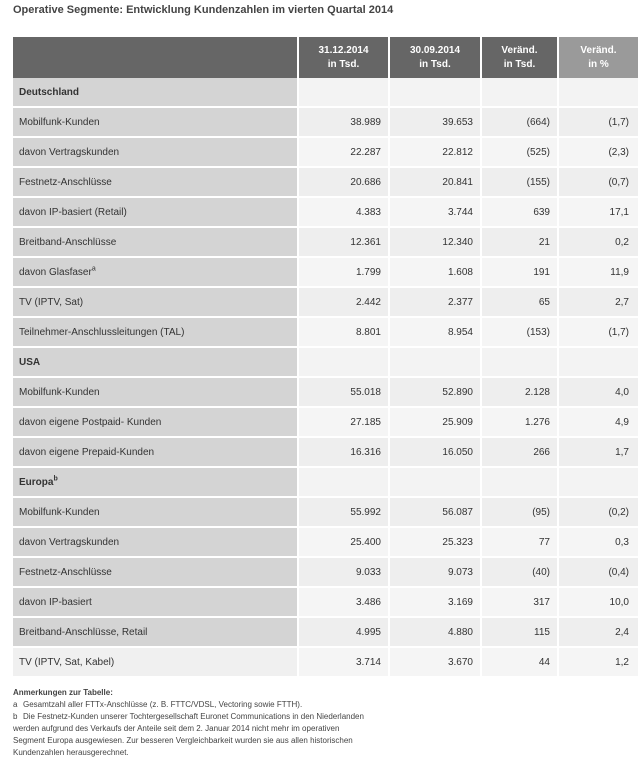 Image resolution: width=643 pixels, height=774 pixels. Describe the element at coordinates (598, 542) in the screenshot. I see `value-change-pct: 0,3` at that location.